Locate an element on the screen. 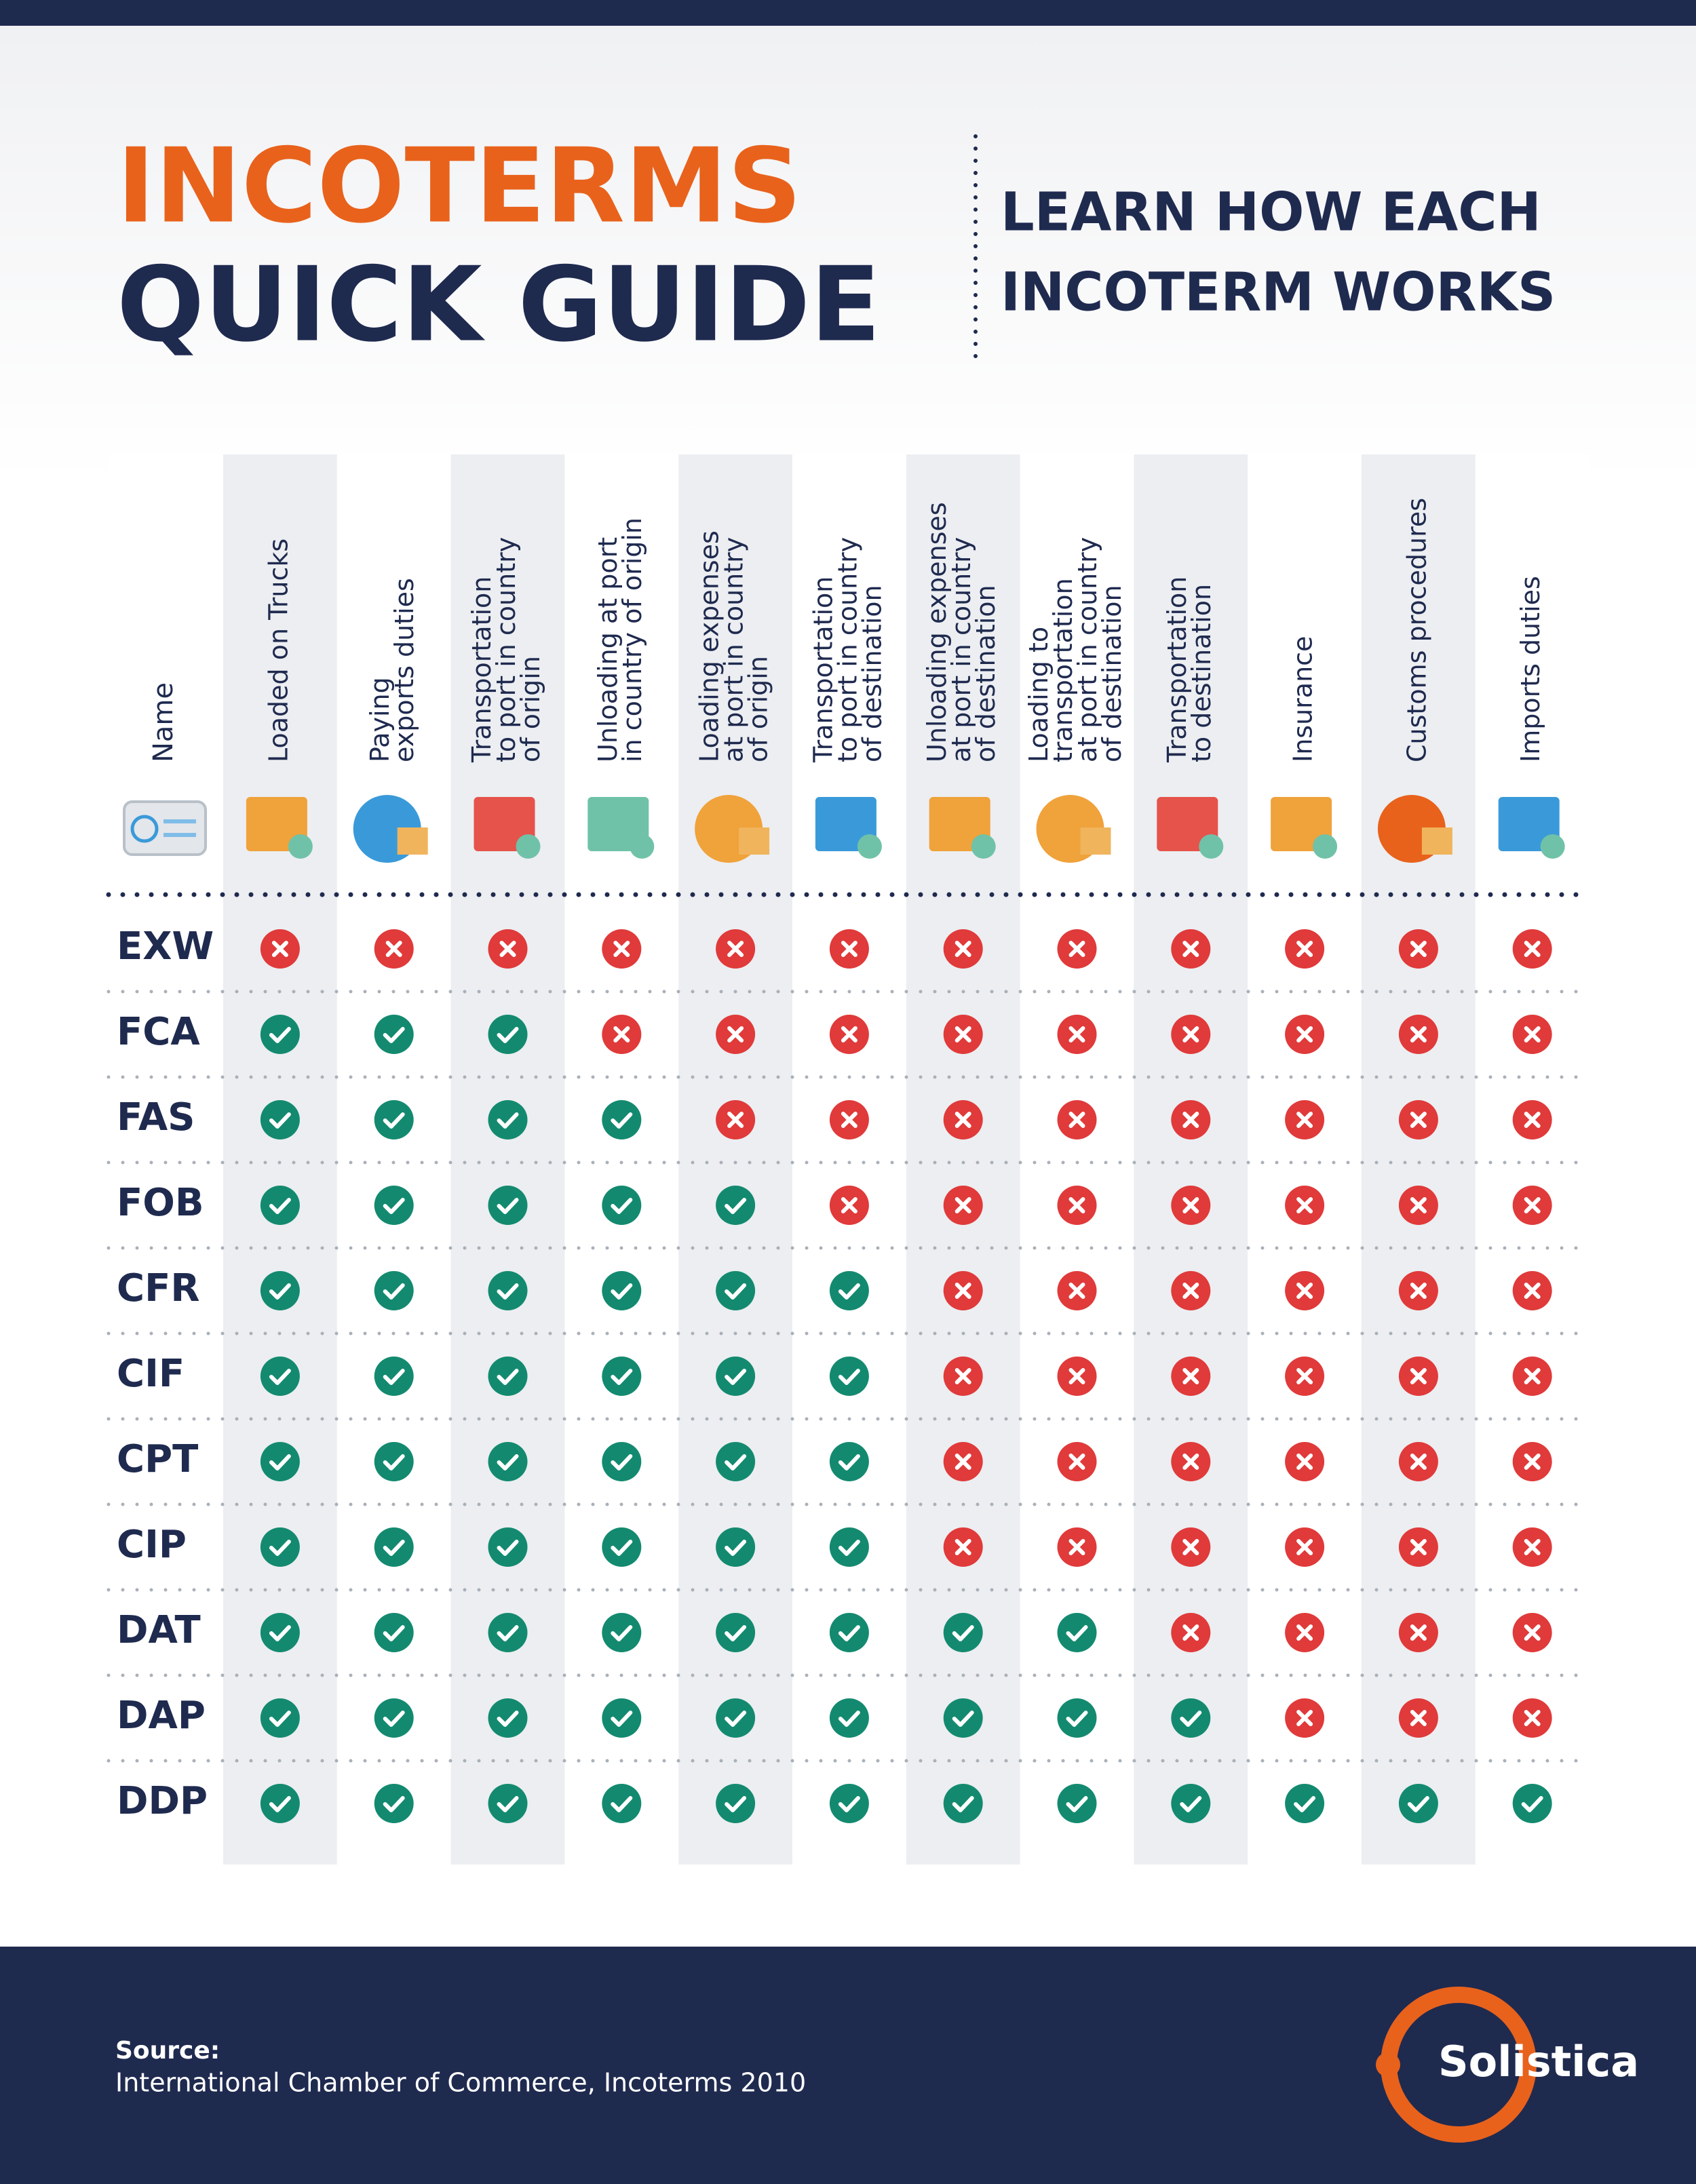 This screenshot has height=2184, width=1696. subtitle-line: INCOTERM WORKS is located at coordinates (1278, 292).